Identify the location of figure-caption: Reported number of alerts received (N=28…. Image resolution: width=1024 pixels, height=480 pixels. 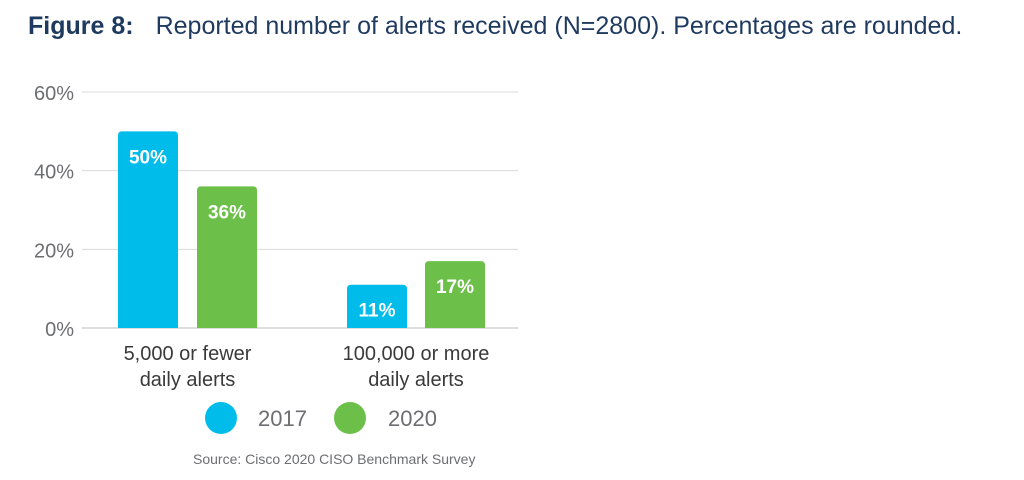
(559, 26).